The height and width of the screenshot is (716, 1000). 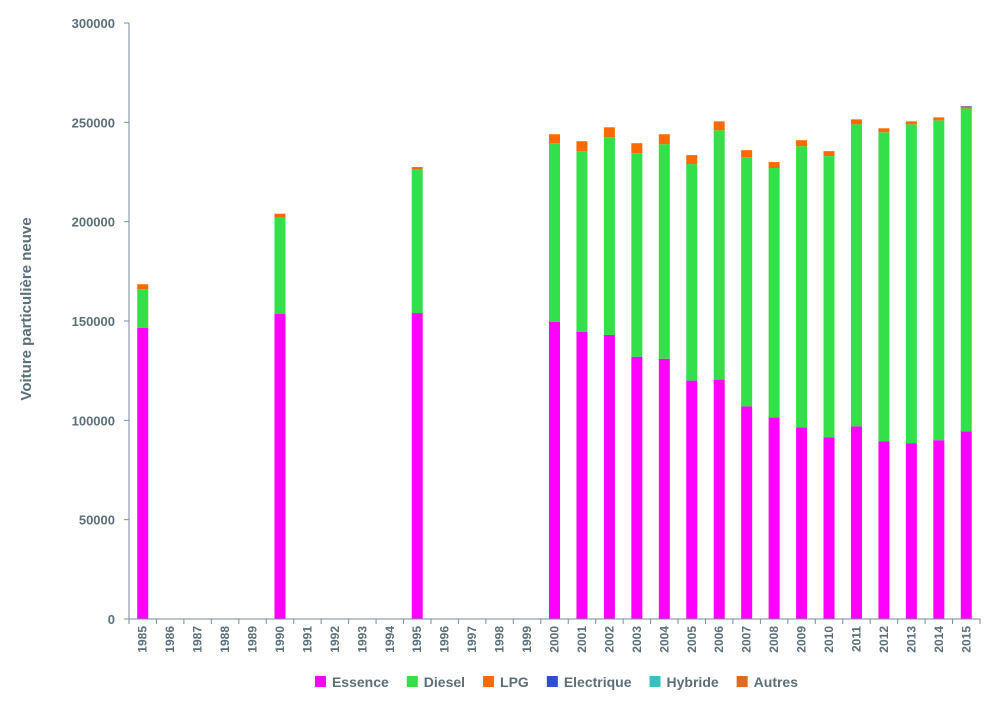 What do you see at coordinates (911, 123) in the screenshot?
I see `bar-segment-lpg-2013` at bounding box center [911, 123].